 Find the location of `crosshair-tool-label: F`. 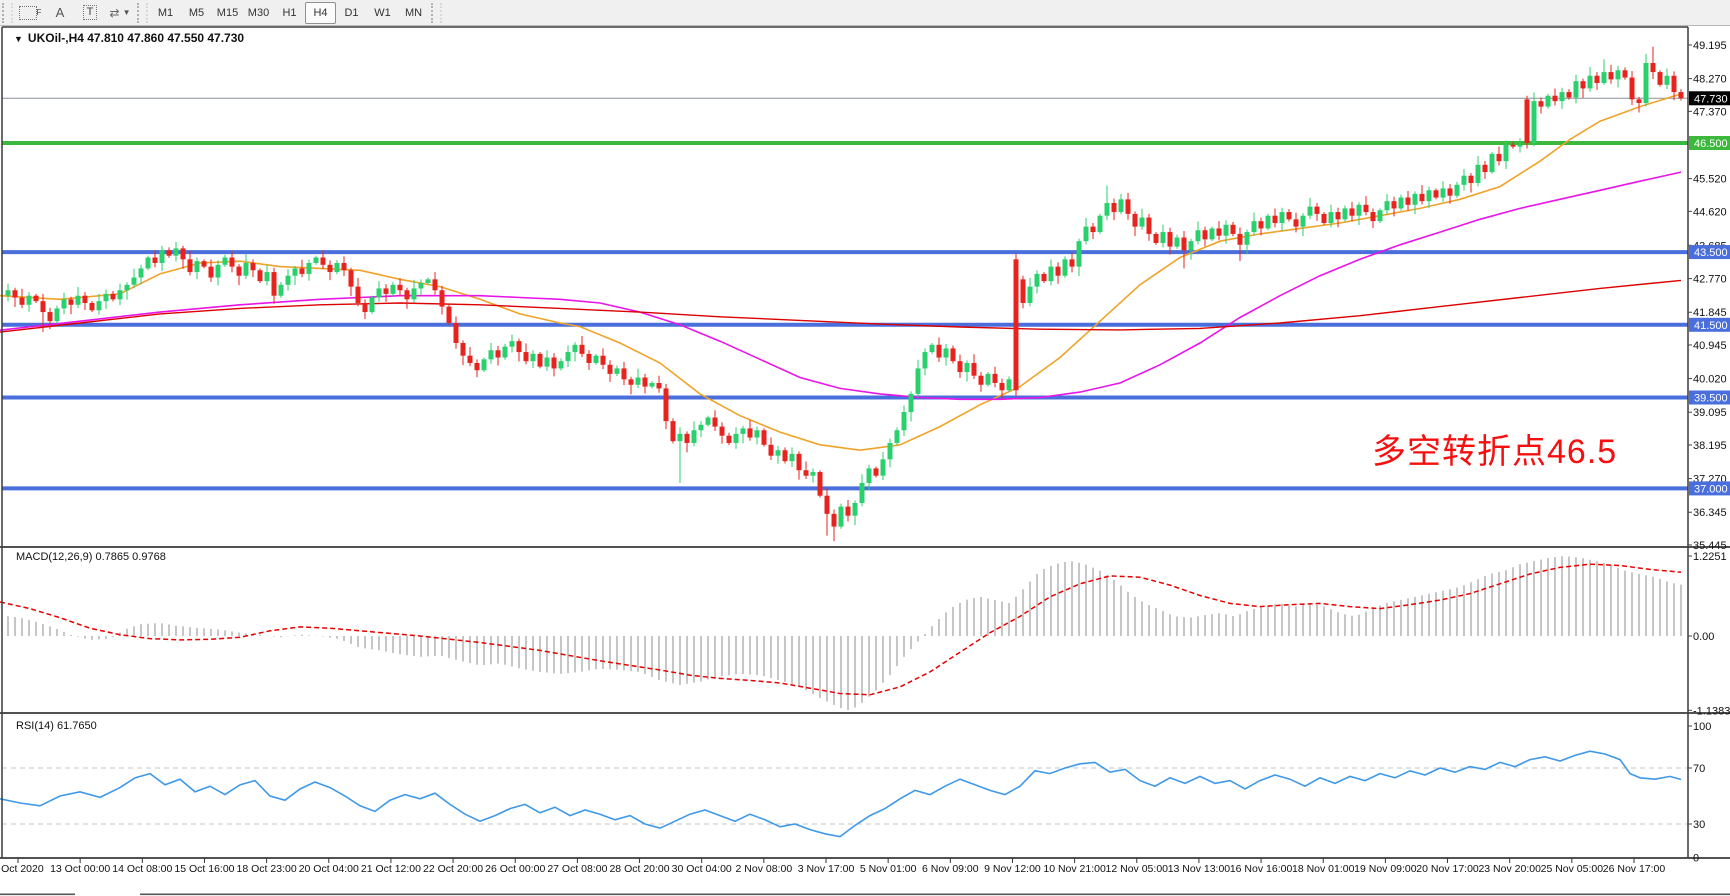

crosshair-tool-label: F is located at coordinates (39, 12).